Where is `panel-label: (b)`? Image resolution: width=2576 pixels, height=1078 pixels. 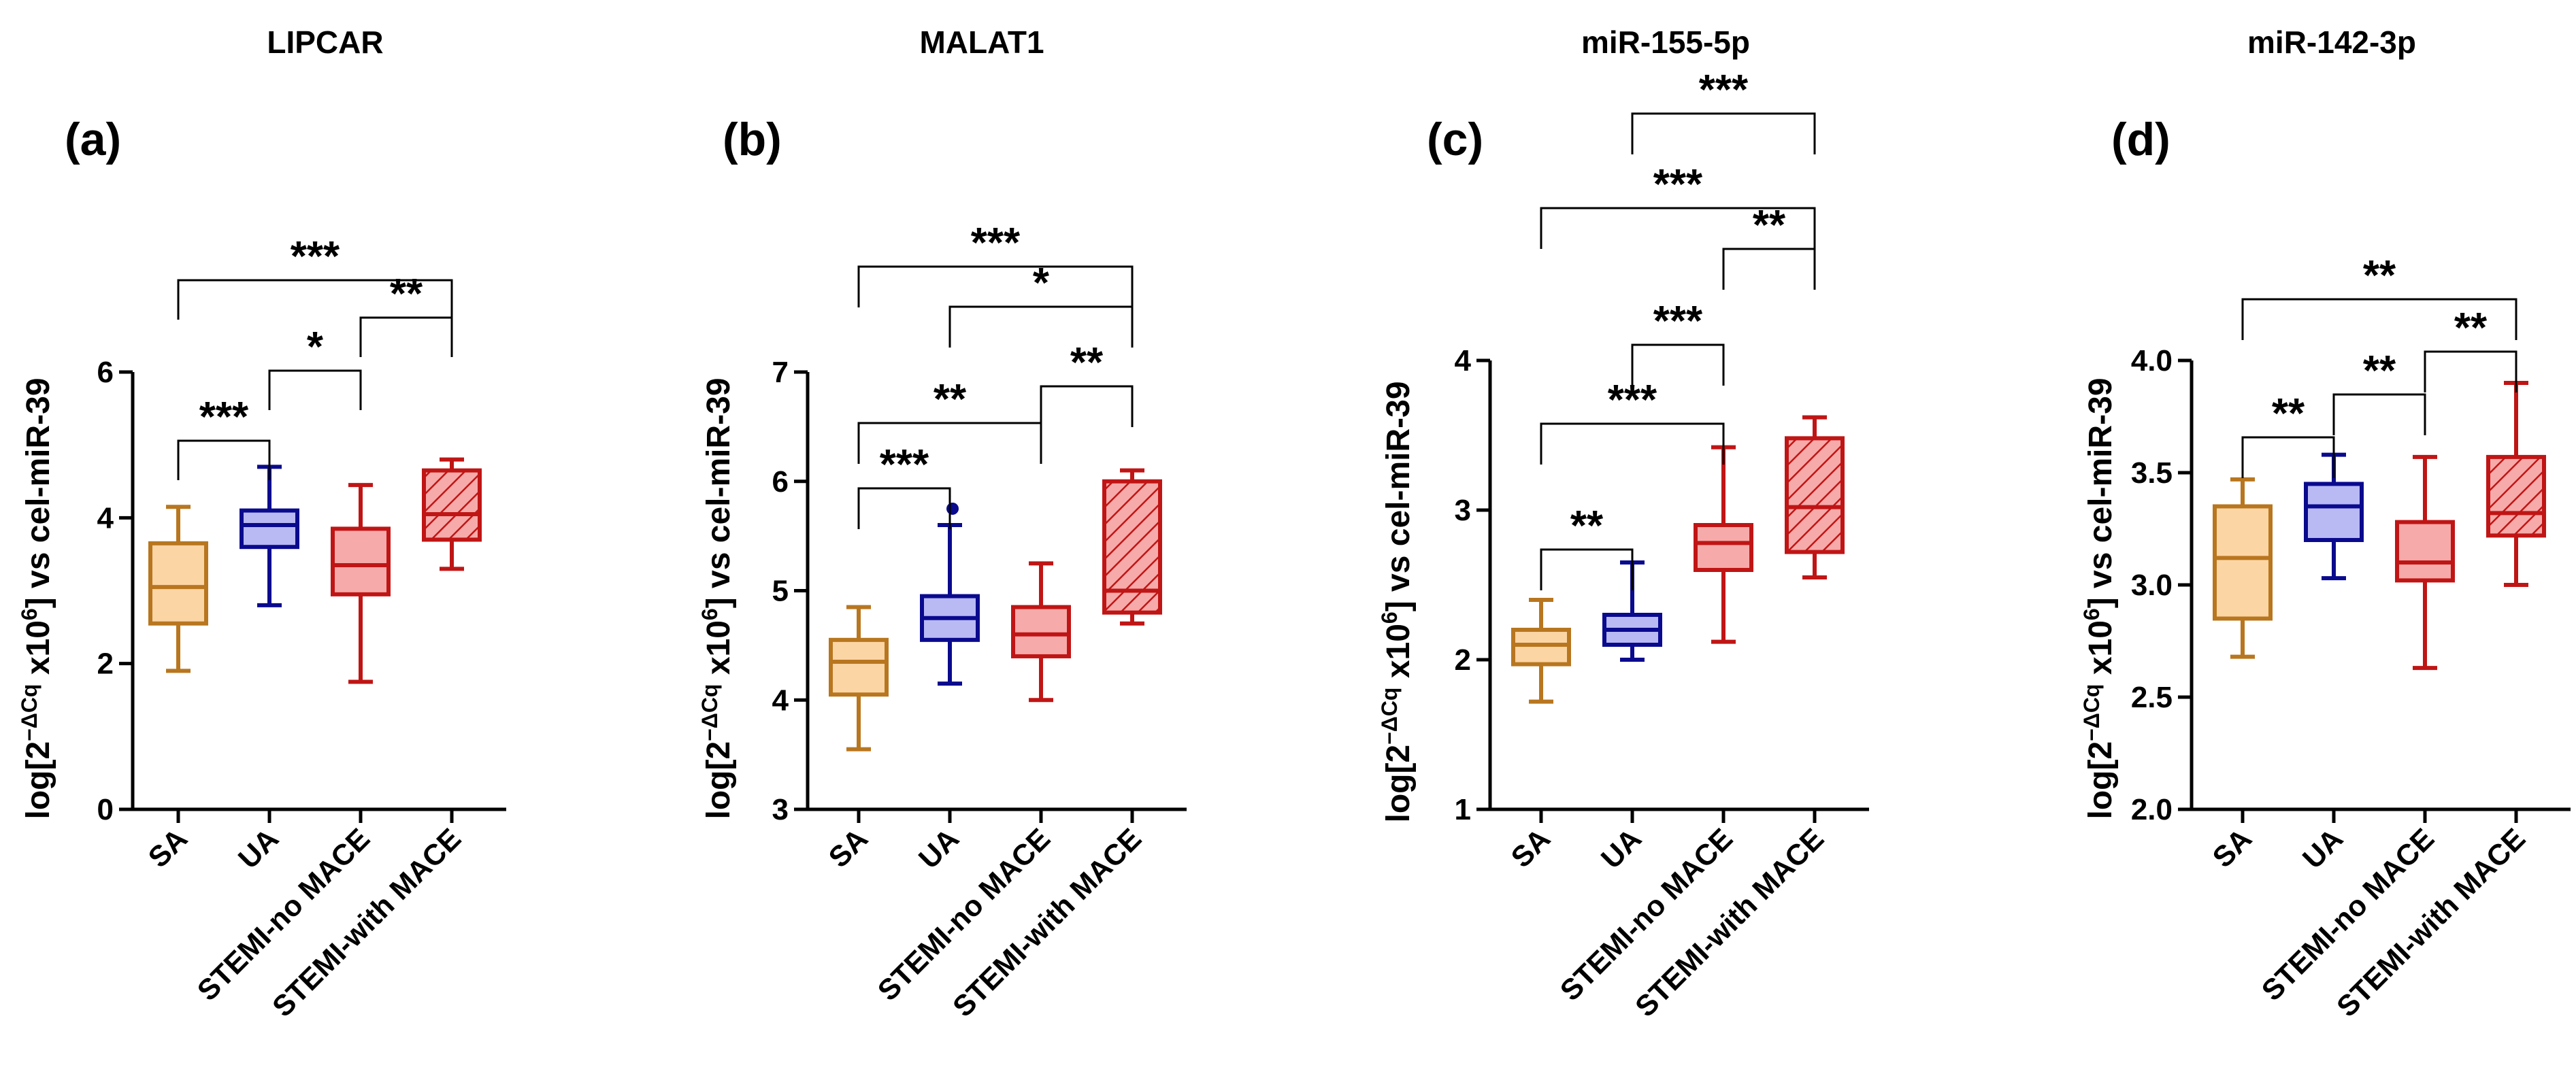 panel-label: (b) is located at coordinates (753, 139).